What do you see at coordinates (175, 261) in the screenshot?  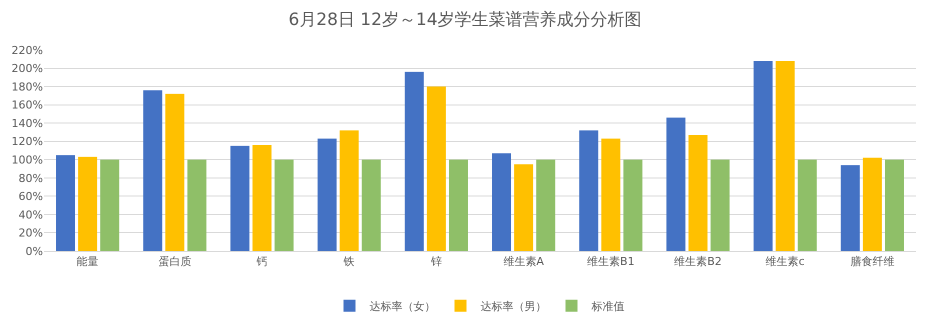 I see `x-tick-label: 蛋白质` at bounding box center [175, 261].